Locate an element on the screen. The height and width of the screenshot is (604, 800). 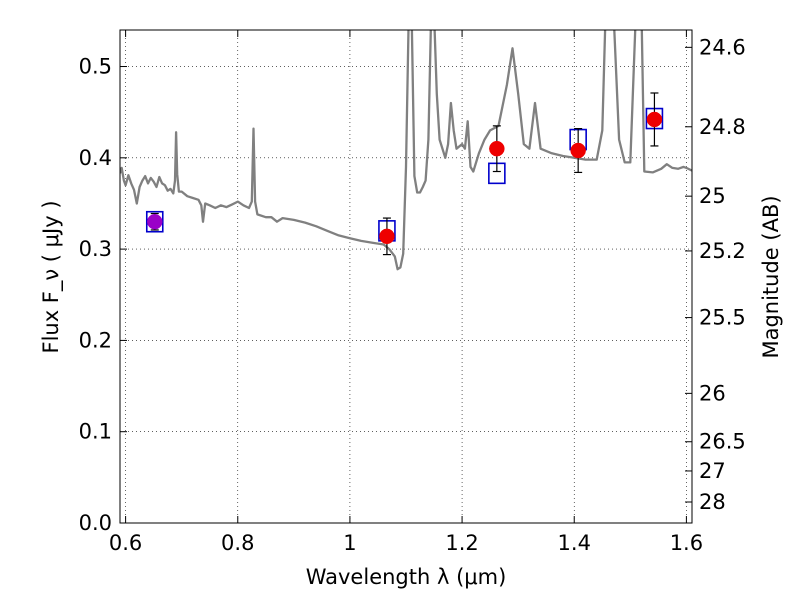
y-tick-label: 0.4 is located at coordinates (95, 158).